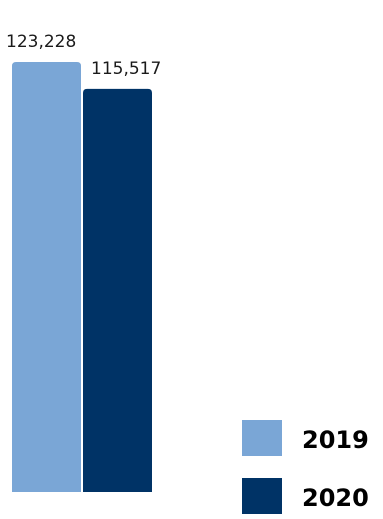  What do you see at coordinates (117, 290) in the screenshot?
I see `bar-2020` at bounding box center [117, 290].